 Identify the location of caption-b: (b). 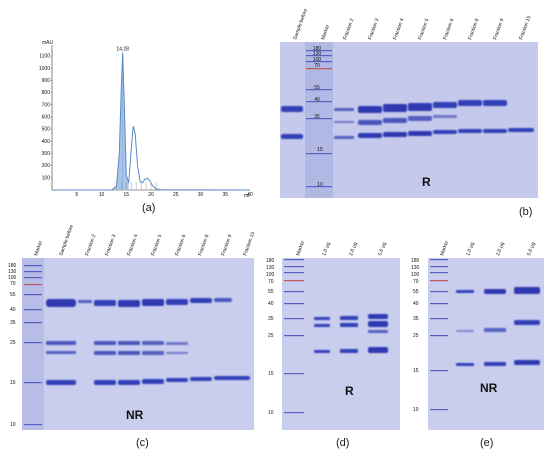
(526, 212).